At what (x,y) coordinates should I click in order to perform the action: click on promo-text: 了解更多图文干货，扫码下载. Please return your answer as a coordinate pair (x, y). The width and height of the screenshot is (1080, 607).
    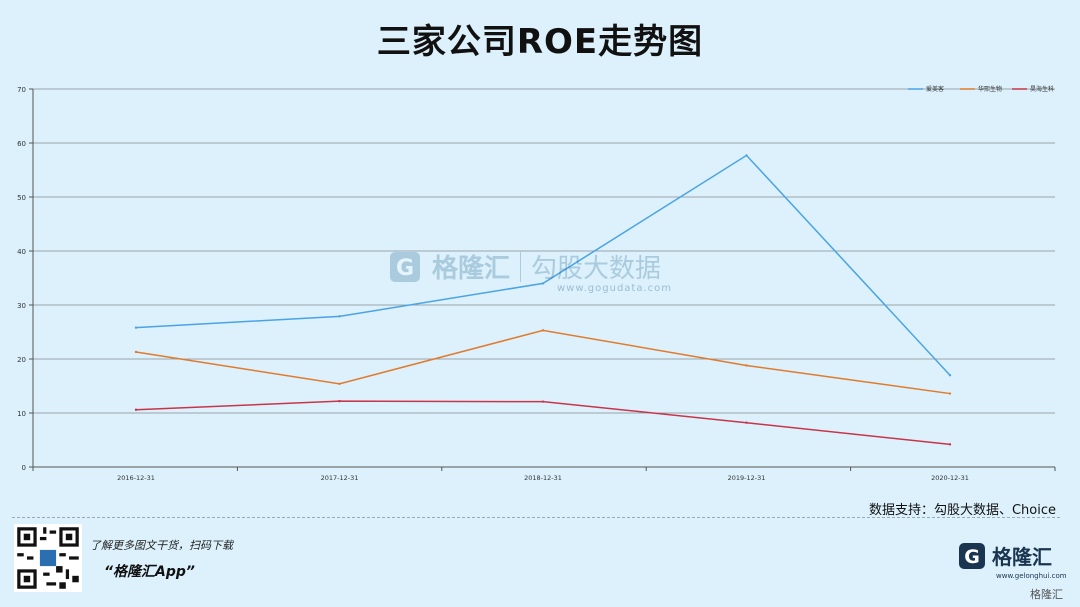
    Looking at the image, I should click on (161, 545).